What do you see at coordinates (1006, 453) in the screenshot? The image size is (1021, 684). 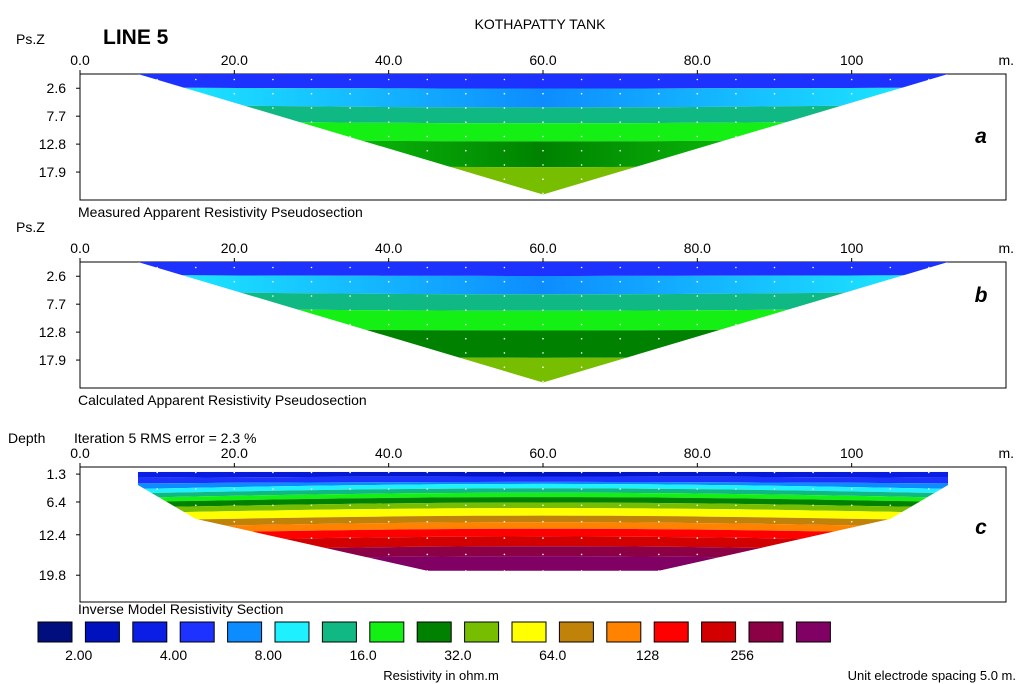 I see `x-unit-label: m.` at bounding box center [1006, 453].